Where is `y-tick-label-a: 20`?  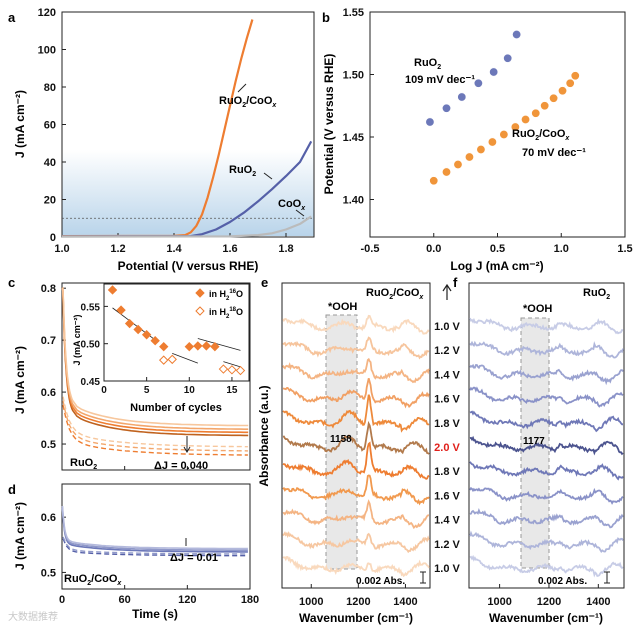 y-tick-label-a: 20 is located at coordinates (50, 201).